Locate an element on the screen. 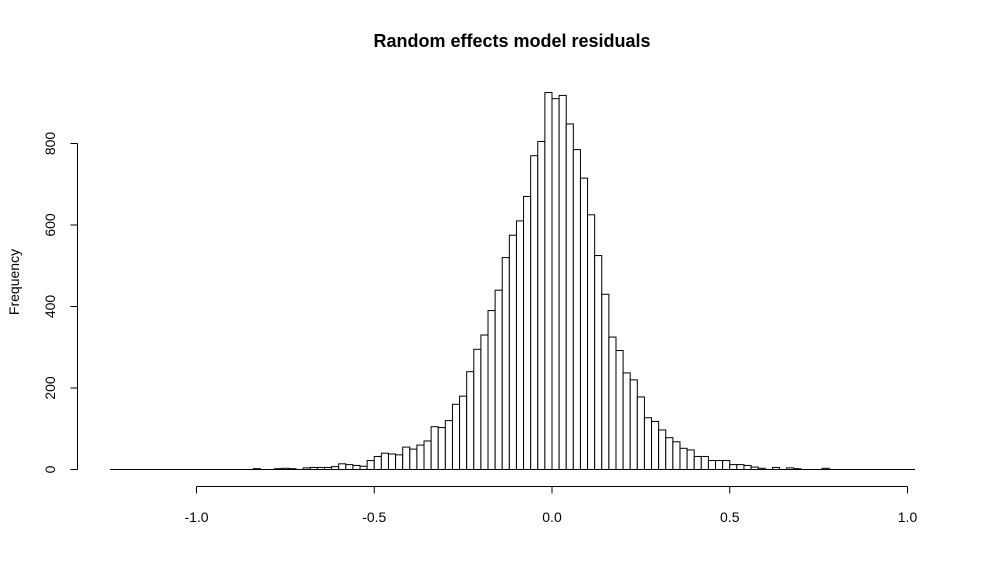 The height and width of the screenshot is (584, 988). chart-title: Random effects model residuals is located at coordinates (511, 41).